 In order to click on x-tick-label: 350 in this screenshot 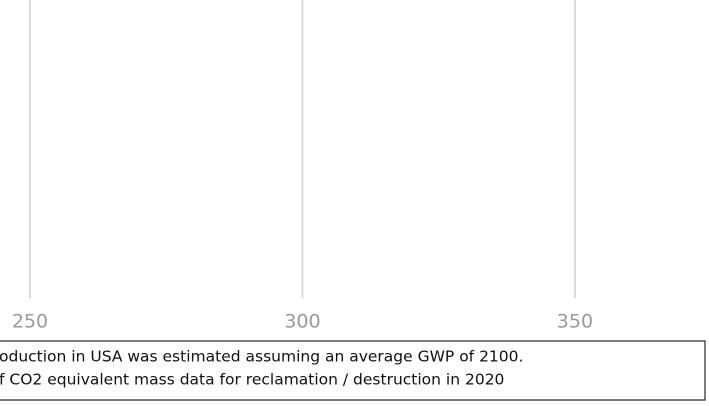, I will do `click(575, 322)`.